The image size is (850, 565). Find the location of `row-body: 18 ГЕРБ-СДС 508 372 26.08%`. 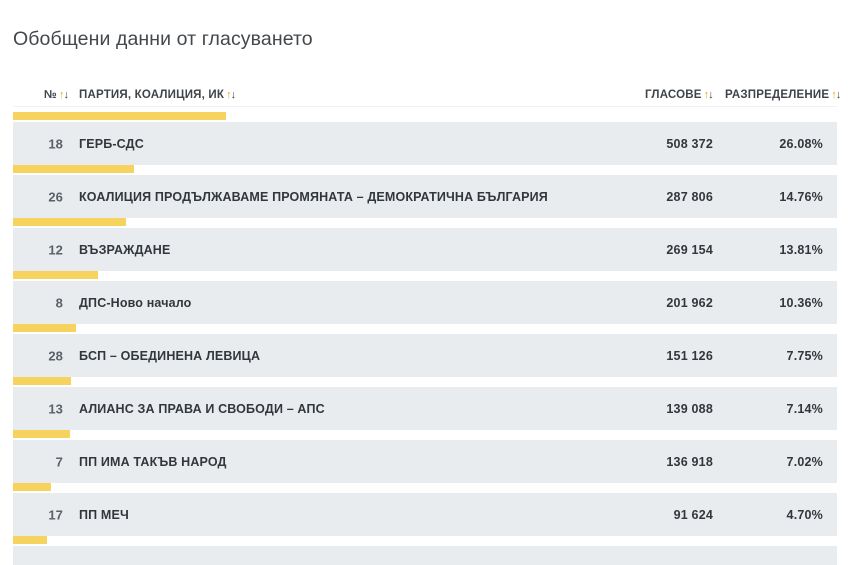

row-body: 18 ГЕРБ-СДС 508 372 26.08% is located at coordinates (425, 143).